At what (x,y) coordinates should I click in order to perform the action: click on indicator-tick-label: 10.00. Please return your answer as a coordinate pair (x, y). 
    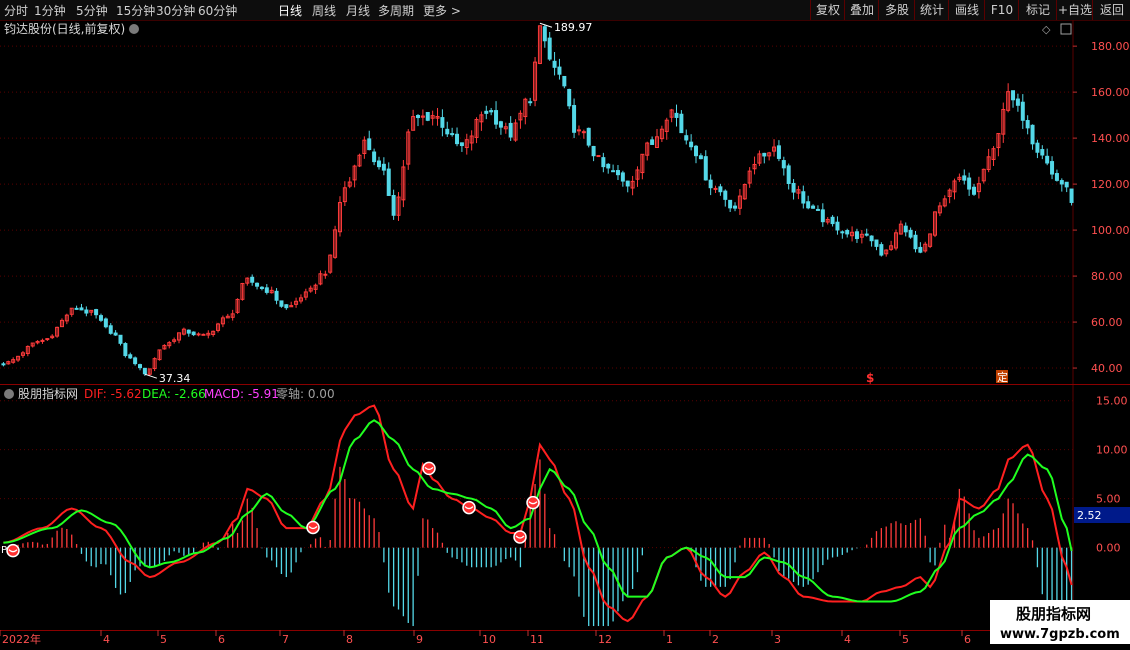
    Looking at the image, I should click on (1112, 450).